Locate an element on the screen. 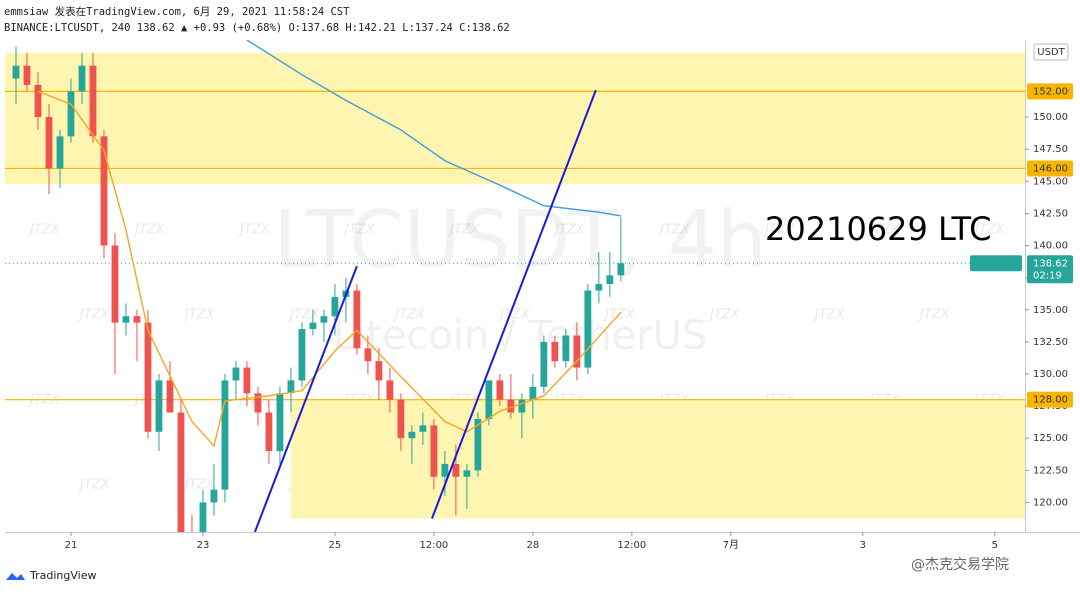 This screenshot has height=600, width=1080. y-tick-label: 150.00 is located at coordinates (1050, 117).